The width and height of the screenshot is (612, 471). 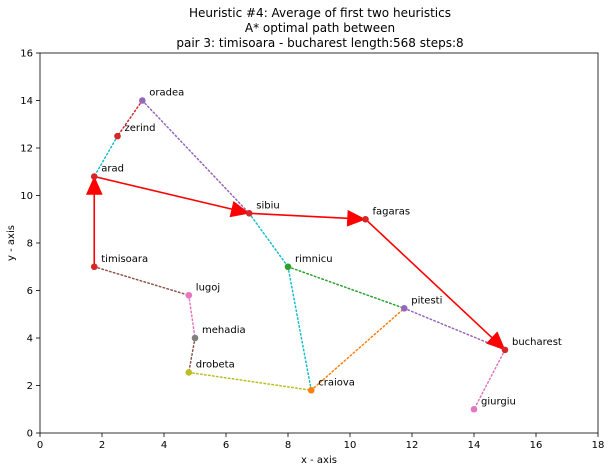 What do you see at coordinates (26, 149) in the screenshot?
I see `y-tick-label: 12` at bounding box center [26, 149].